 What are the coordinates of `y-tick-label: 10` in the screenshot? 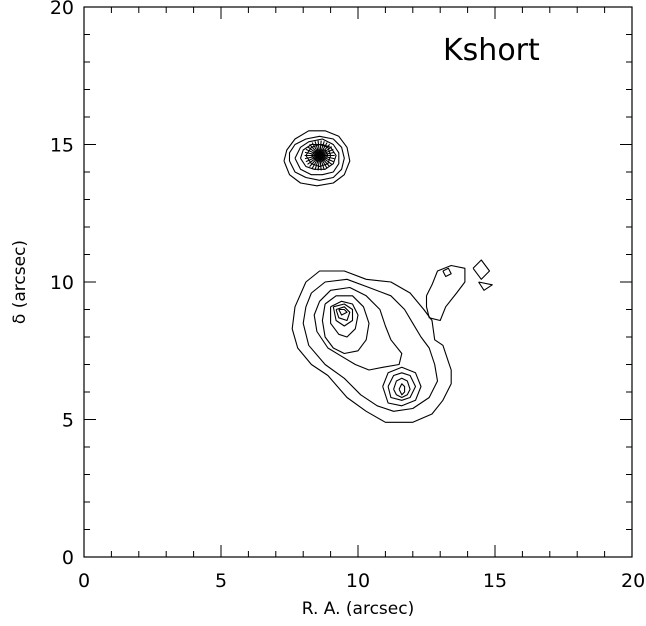 It's located at (62, 283).